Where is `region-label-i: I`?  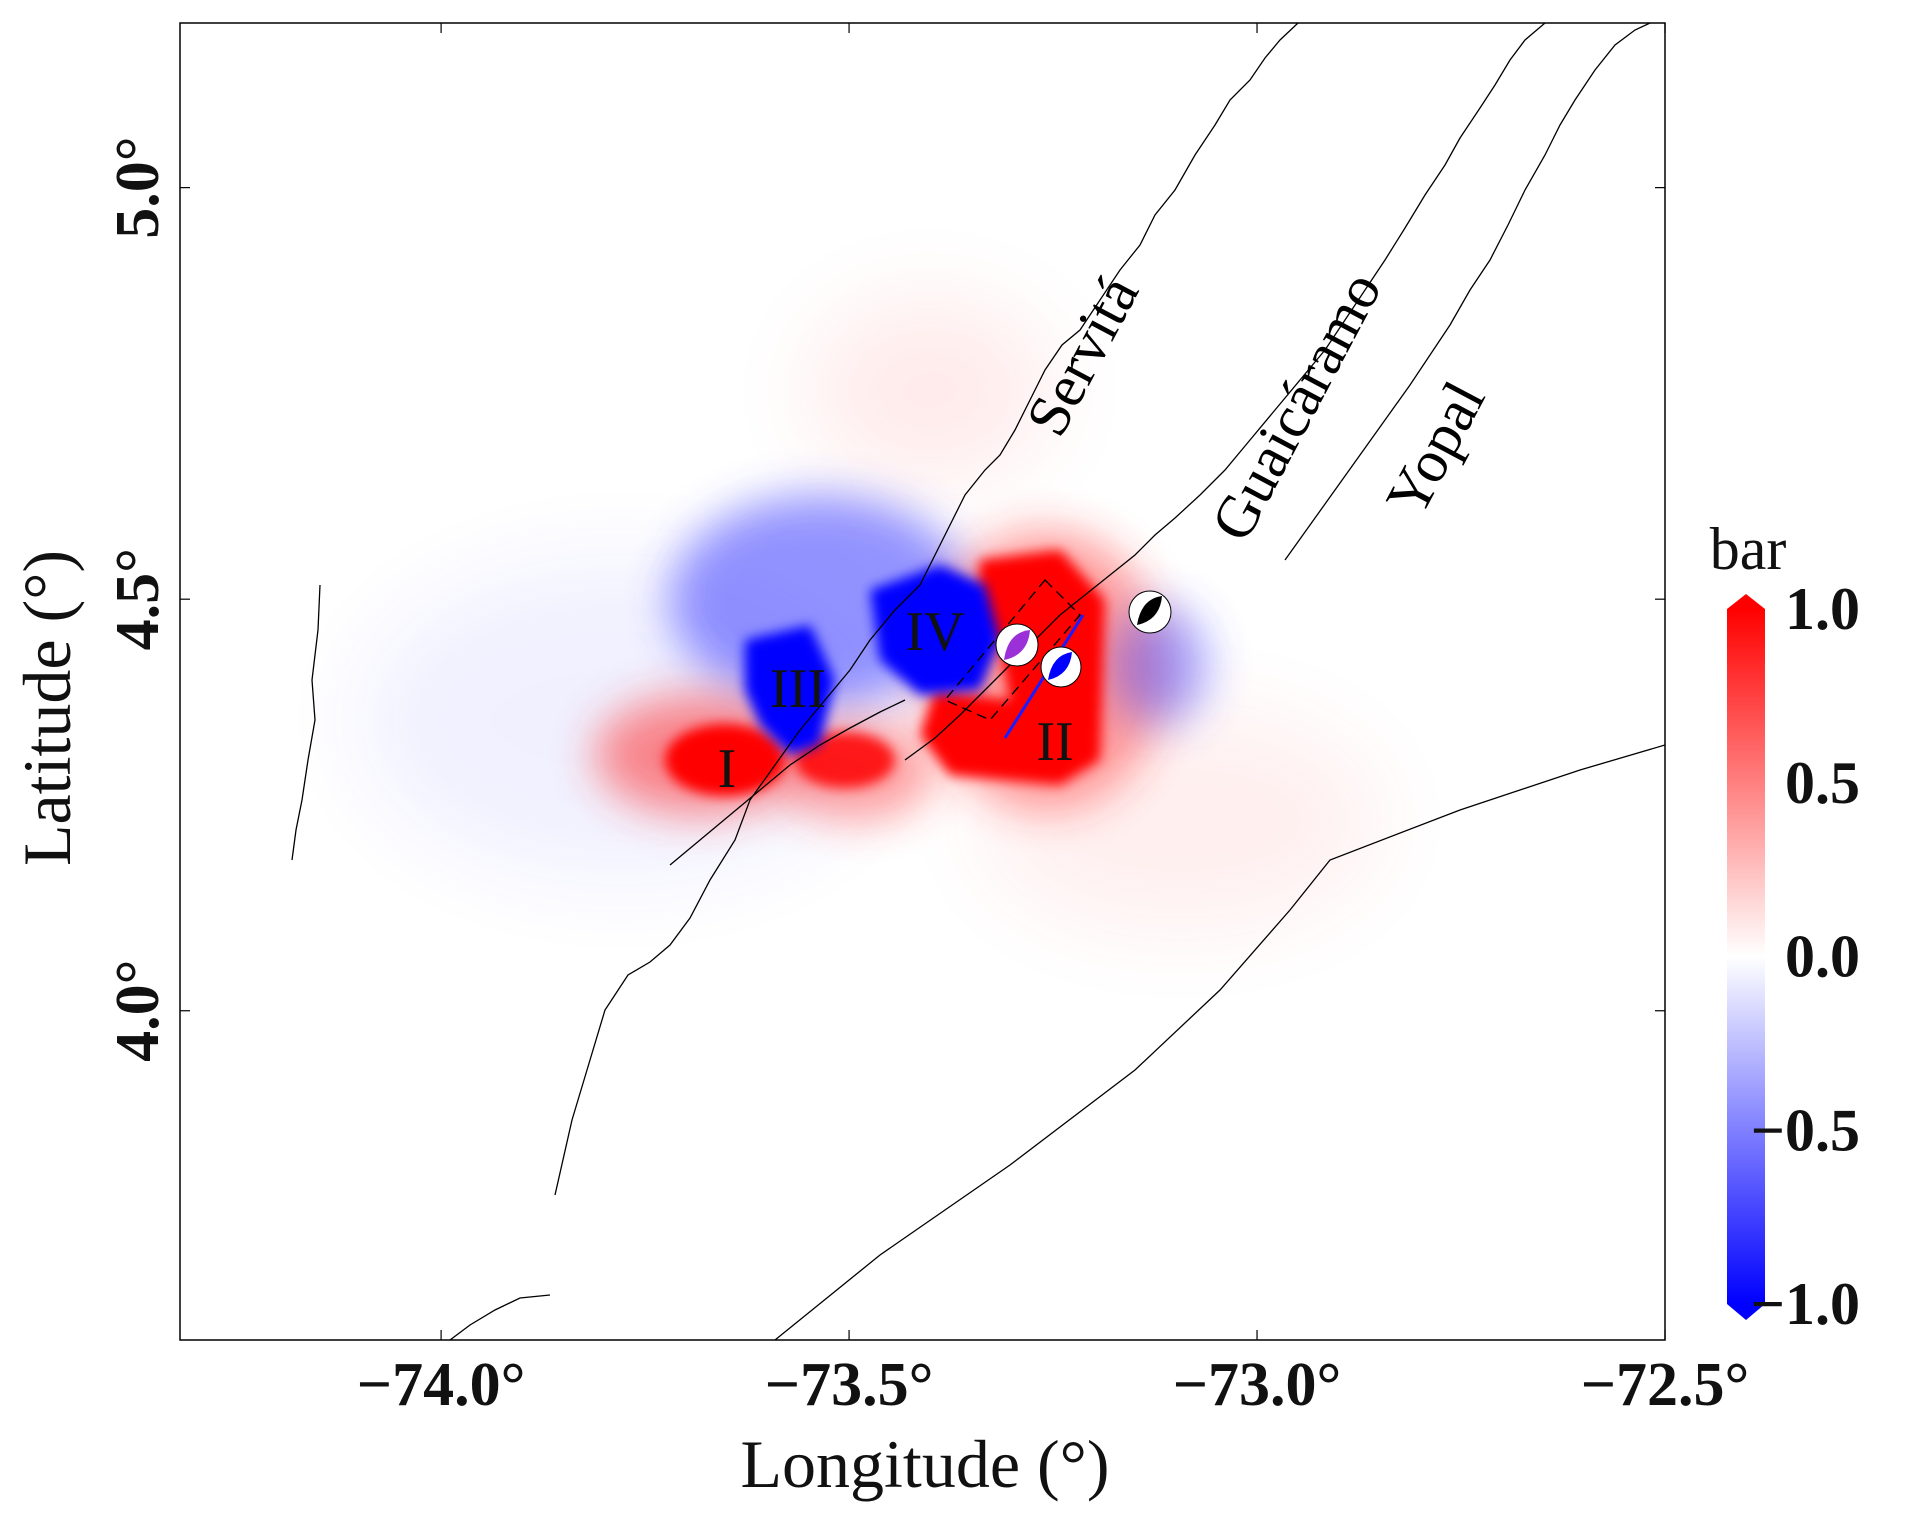
region-label-i: I is located at coordinates (727, 769).